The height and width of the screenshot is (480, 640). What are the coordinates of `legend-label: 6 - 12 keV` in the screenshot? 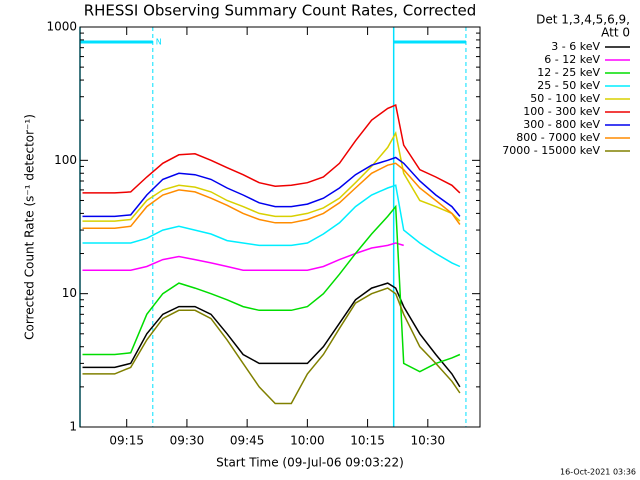 It's located at (572, 59).